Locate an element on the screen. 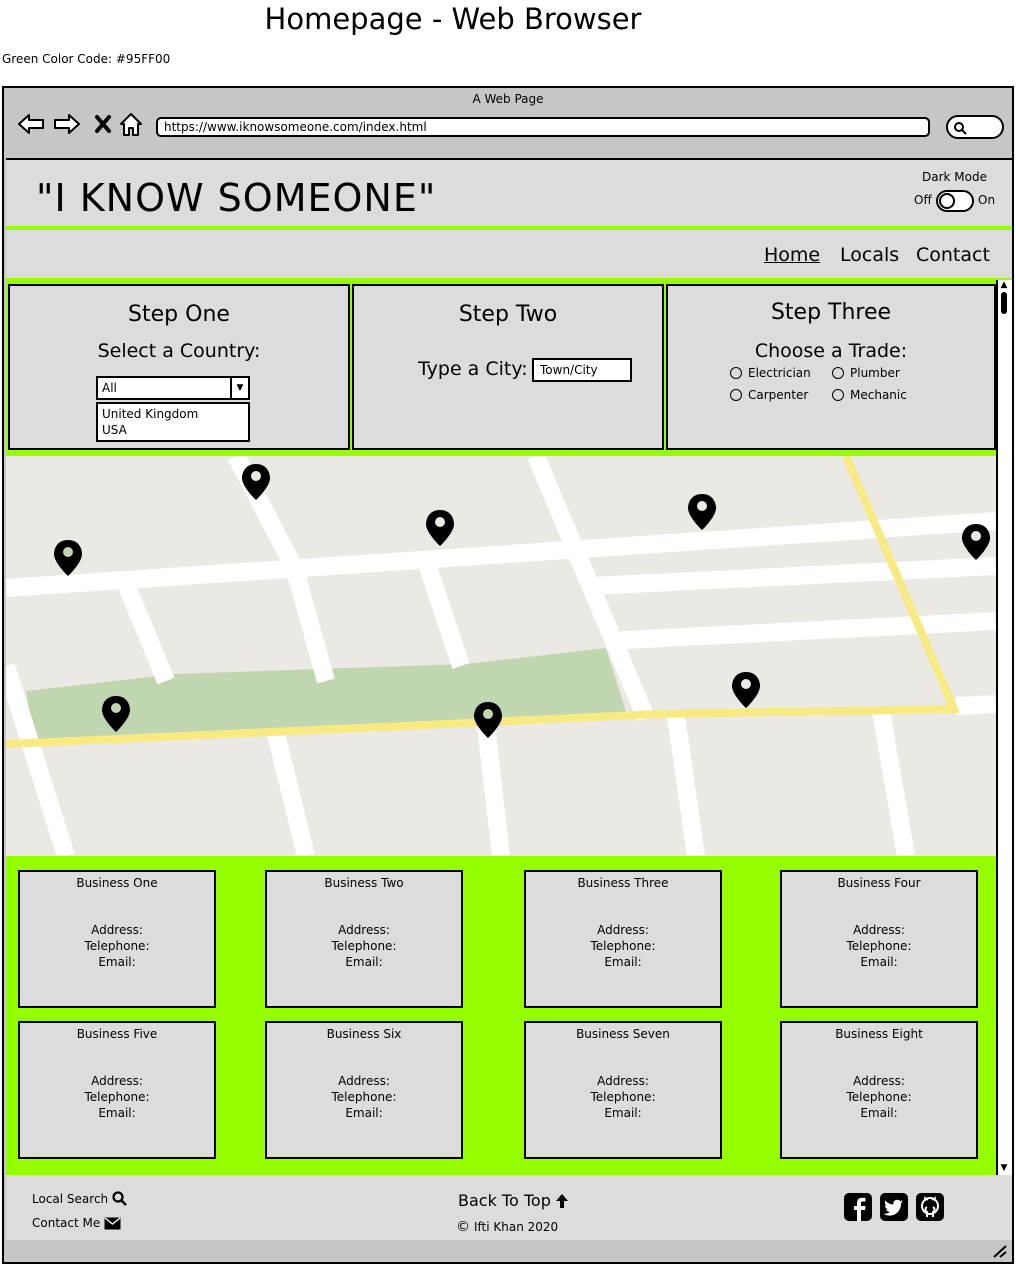  city-input: Town/City is located at coordinates (582, 370).